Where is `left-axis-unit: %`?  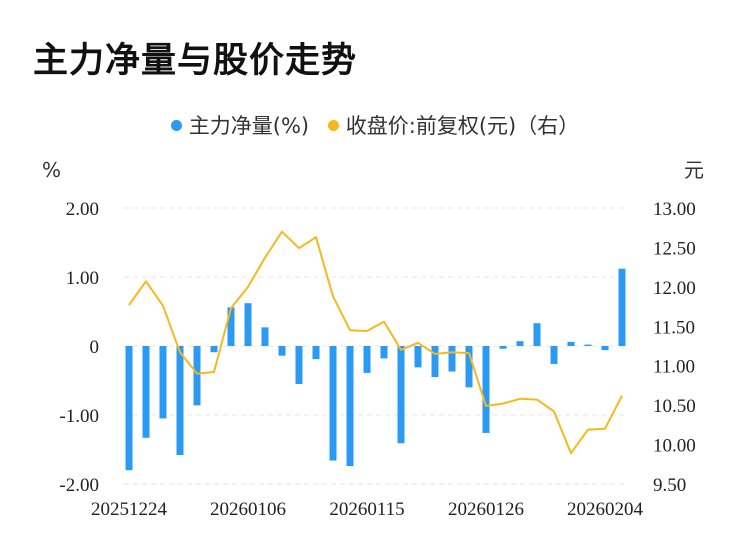 left-axis-unit: % is located at coordinates (51, 170).